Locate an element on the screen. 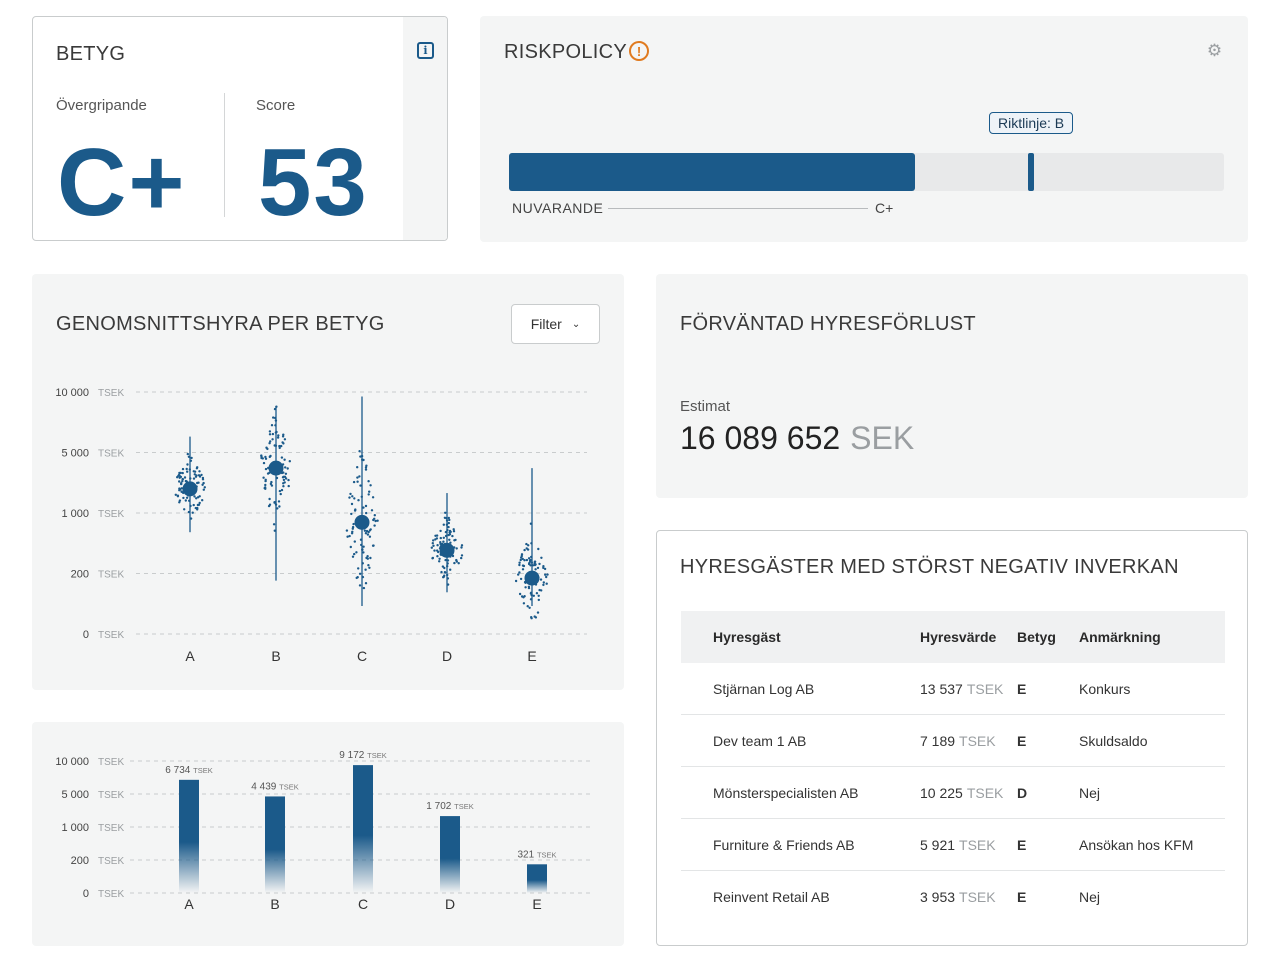  current-value: C+ is located at coordinates (884, 208).